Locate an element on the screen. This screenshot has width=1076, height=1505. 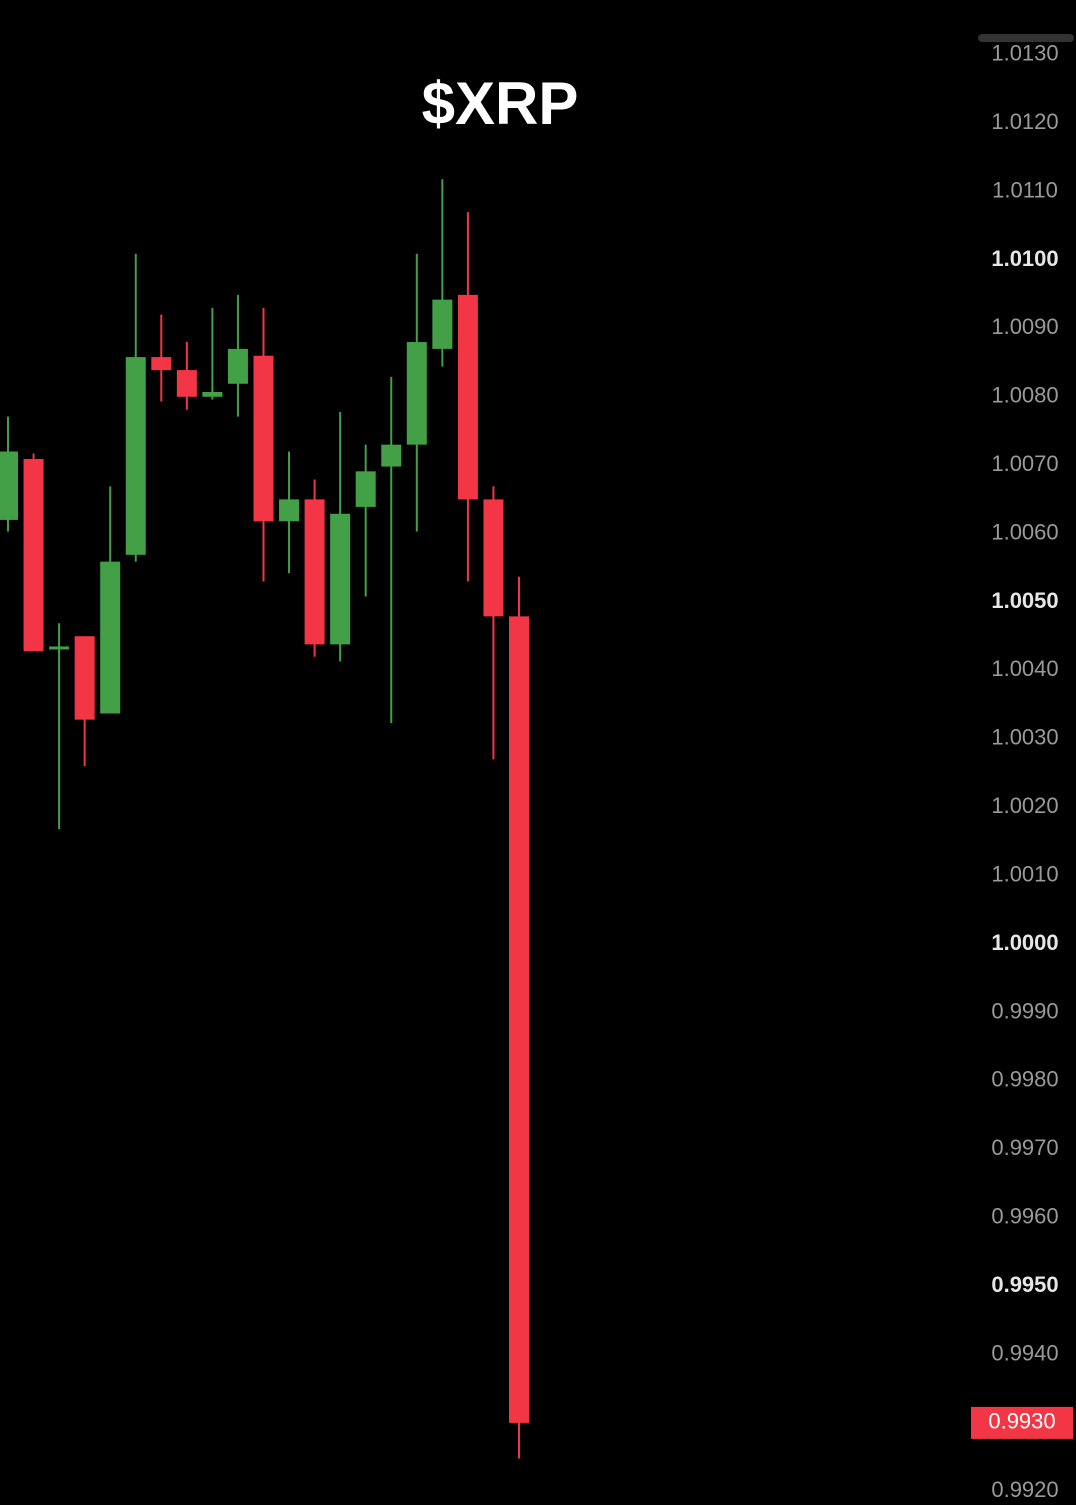
chart-title: $XRP is located at coordinates (500, 103).